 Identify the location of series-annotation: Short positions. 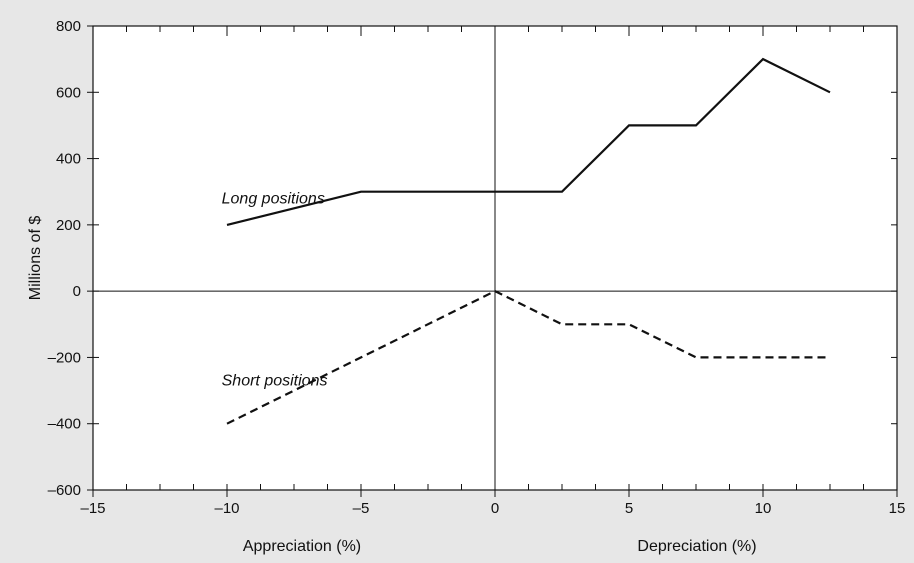
(275, 381).